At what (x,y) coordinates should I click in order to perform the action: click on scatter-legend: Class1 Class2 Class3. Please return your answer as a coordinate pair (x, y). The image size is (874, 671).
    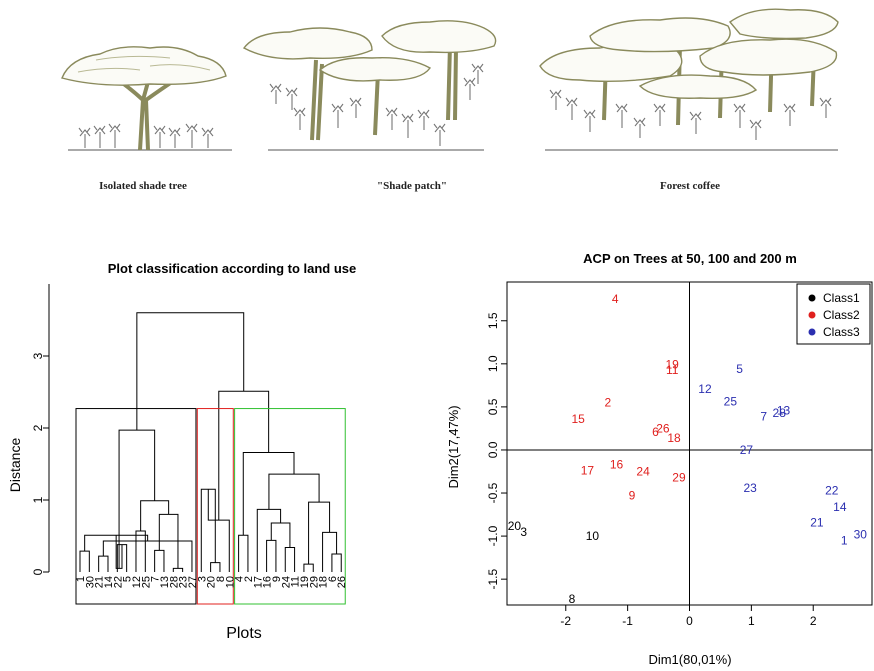
    Looking at the image, I should click on (833, 314).